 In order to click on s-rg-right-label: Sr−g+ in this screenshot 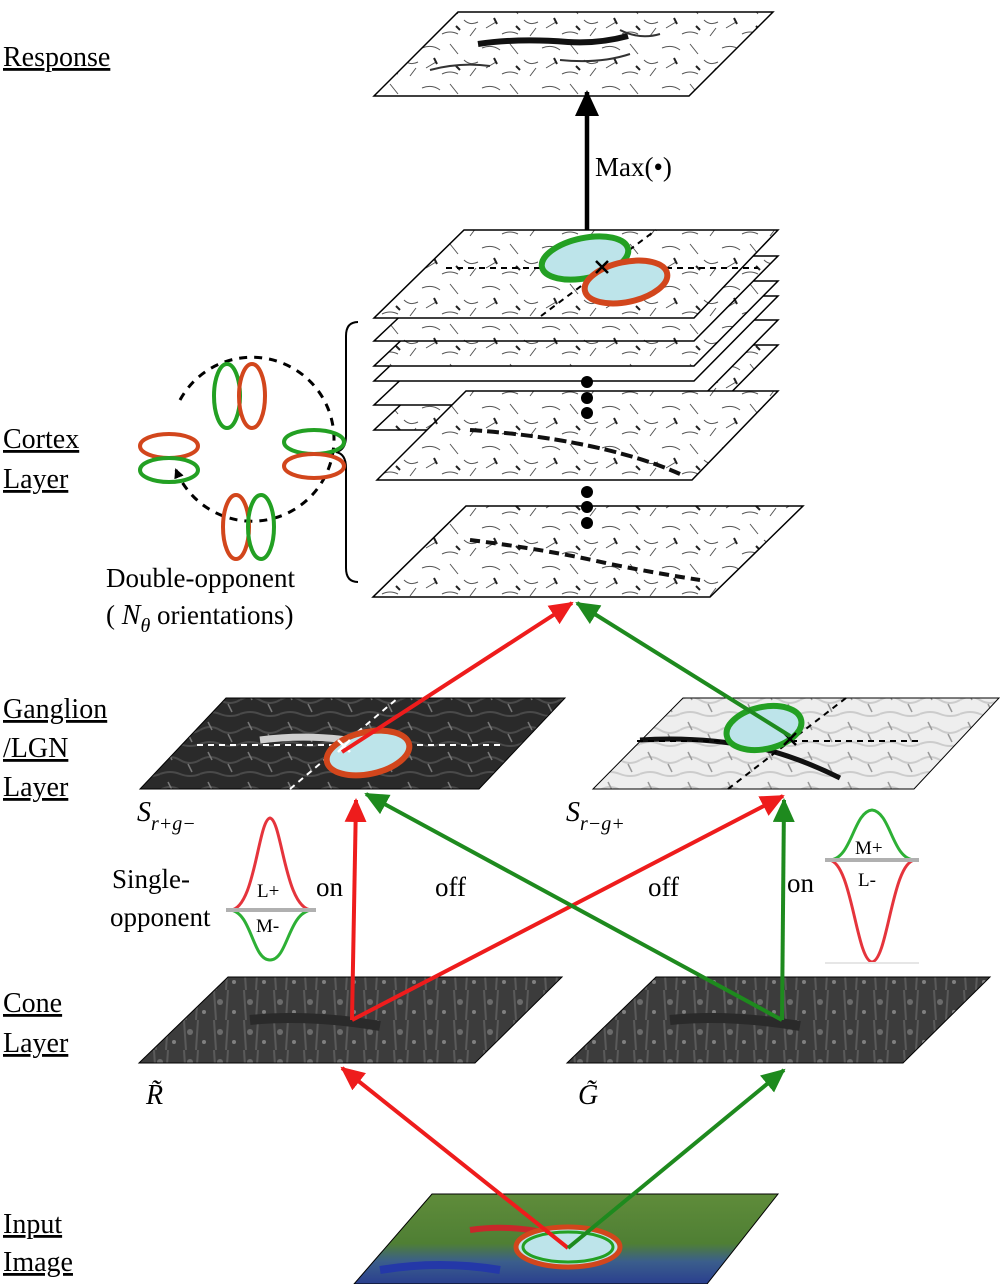, I will do `click(595, 816)`.